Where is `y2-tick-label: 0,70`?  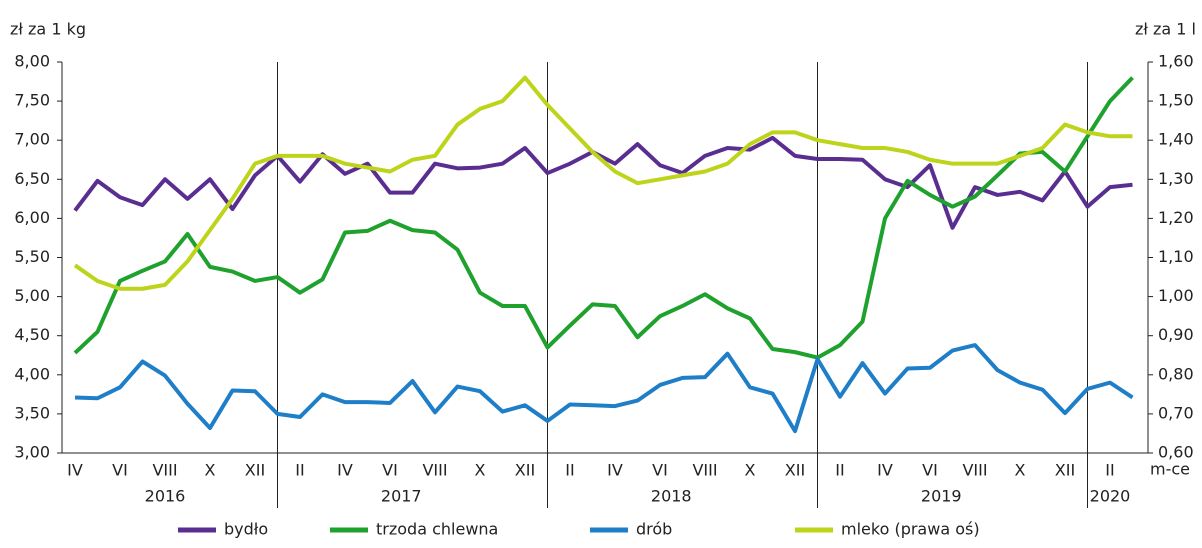 y2-tick-label: 0,70 is located at coordinates (1176, 412).